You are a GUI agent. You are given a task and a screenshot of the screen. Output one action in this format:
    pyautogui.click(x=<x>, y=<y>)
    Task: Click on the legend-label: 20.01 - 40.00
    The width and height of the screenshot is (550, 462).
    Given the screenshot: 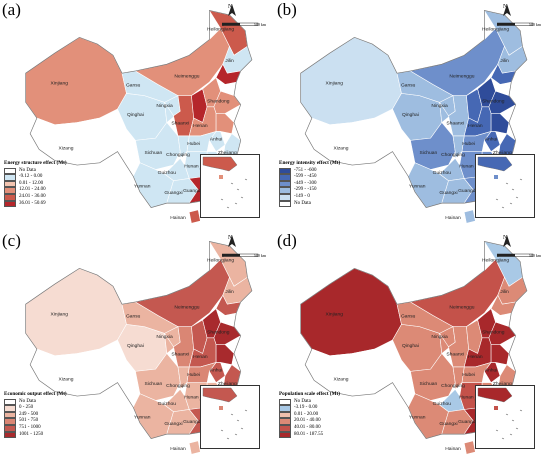 What is the action you would take?
    pyautogui.click(x=307, y=421)
    